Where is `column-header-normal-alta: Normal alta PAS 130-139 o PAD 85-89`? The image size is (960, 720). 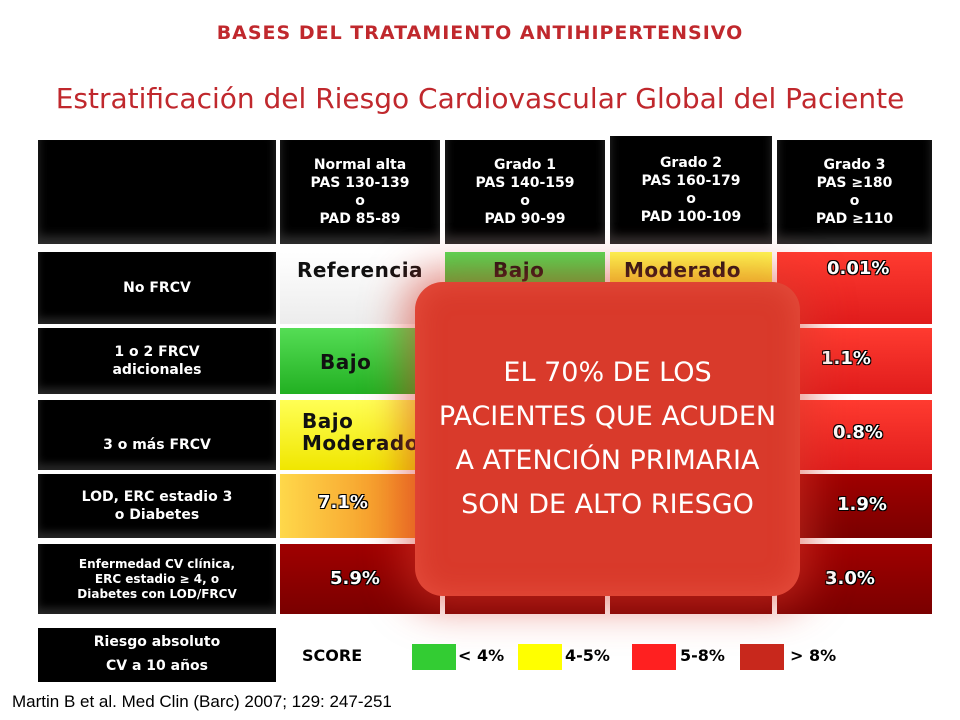 column-header-normal-alta: Normal alta PAS 130-139 o PAD 85-89 is located at coordinates (360, 192).